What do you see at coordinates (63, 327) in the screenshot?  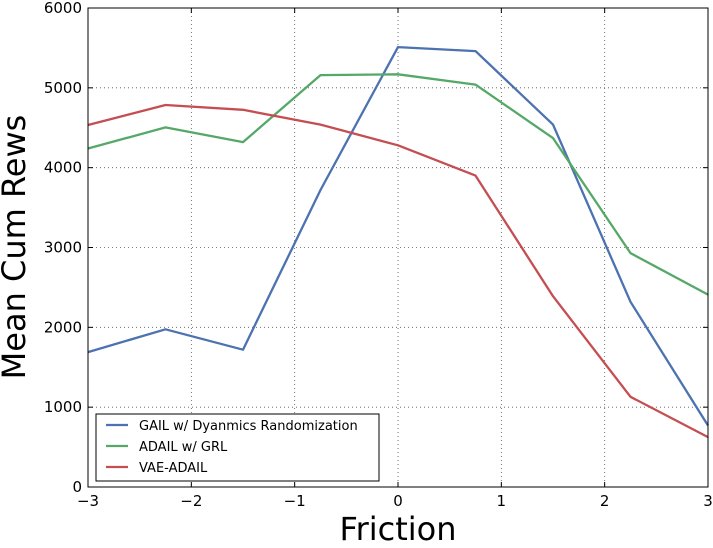 I see `y-tick-label: 2000` at bounding box center [63, 327].